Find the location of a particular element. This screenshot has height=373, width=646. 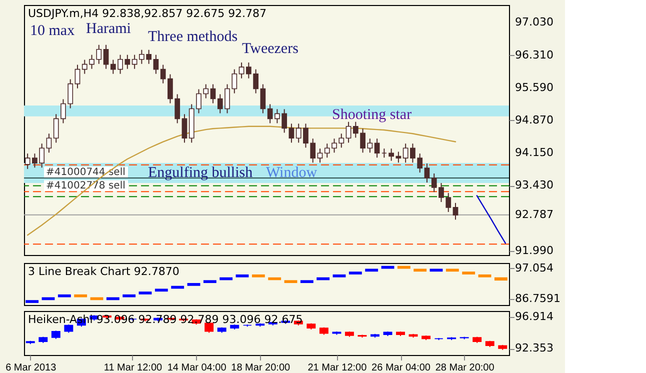

y-tick-label: 91.990 is located at coordinates (534, 250).